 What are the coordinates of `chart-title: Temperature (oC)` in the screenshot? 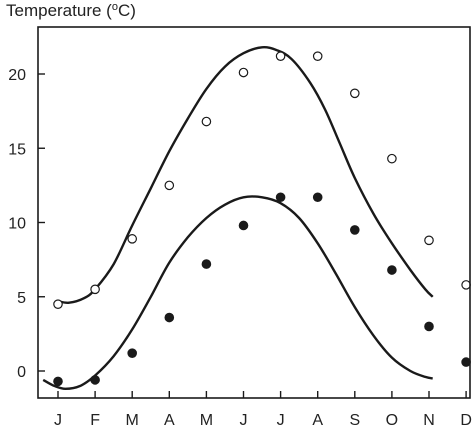 It's located at (71, 11).